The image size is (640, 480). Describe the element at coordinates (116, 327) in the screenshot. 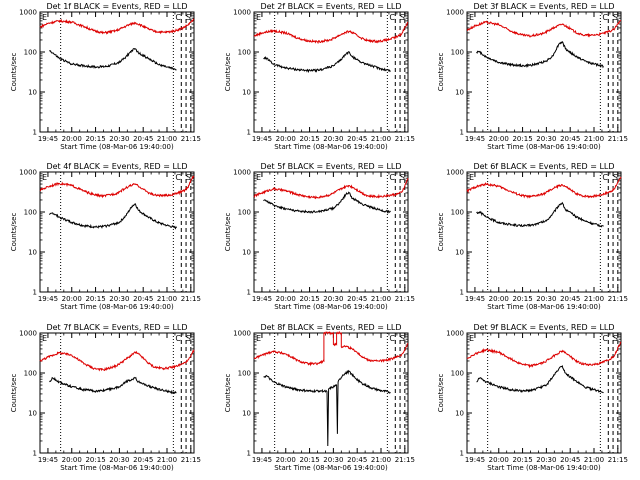

I see `chart-title: Det 7f BLACK = Events, RED = LLD` at that location.